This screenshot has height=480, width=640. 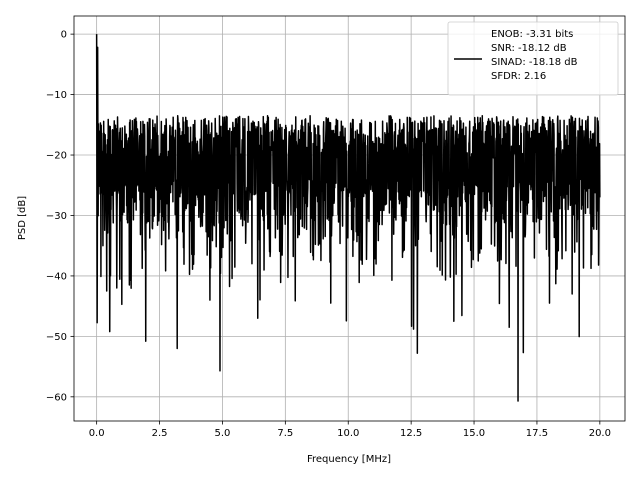 What do you see at coordinates (411, 433) in the screenshot?
I see `x-tick-label: 12.5` at bounding box center [411, 433].